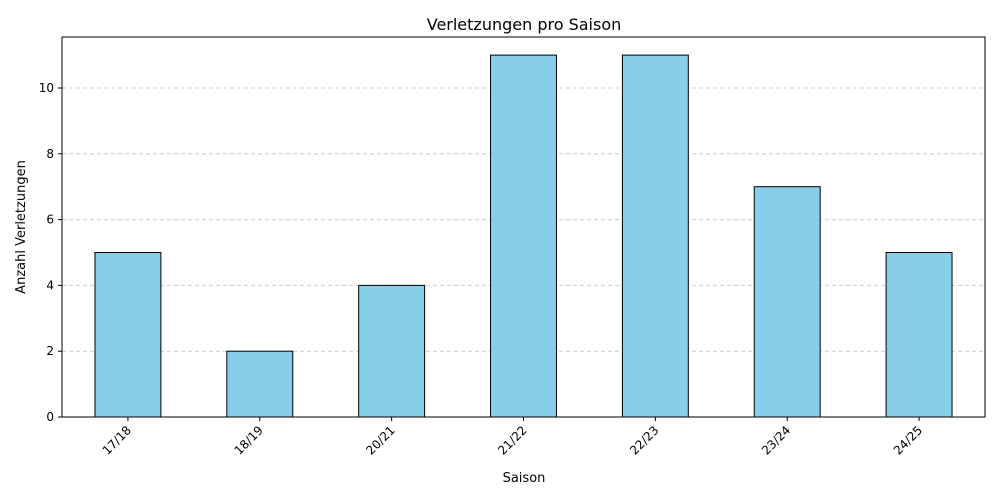  I want to click on y-tick-label-2: 2, so click(50, 351).